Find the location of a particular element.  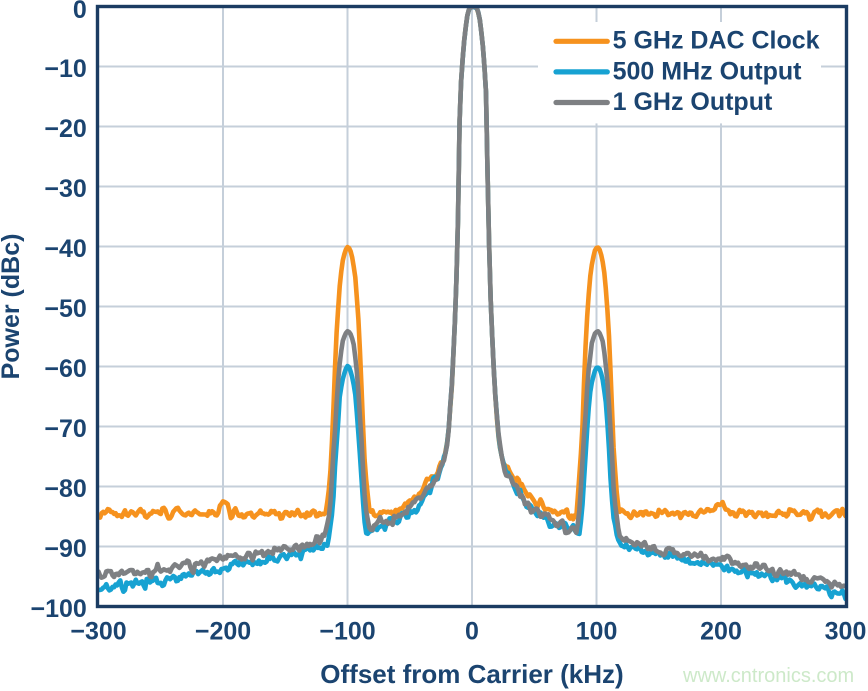

svg-text: −90 is located at coordinates (65, 549).